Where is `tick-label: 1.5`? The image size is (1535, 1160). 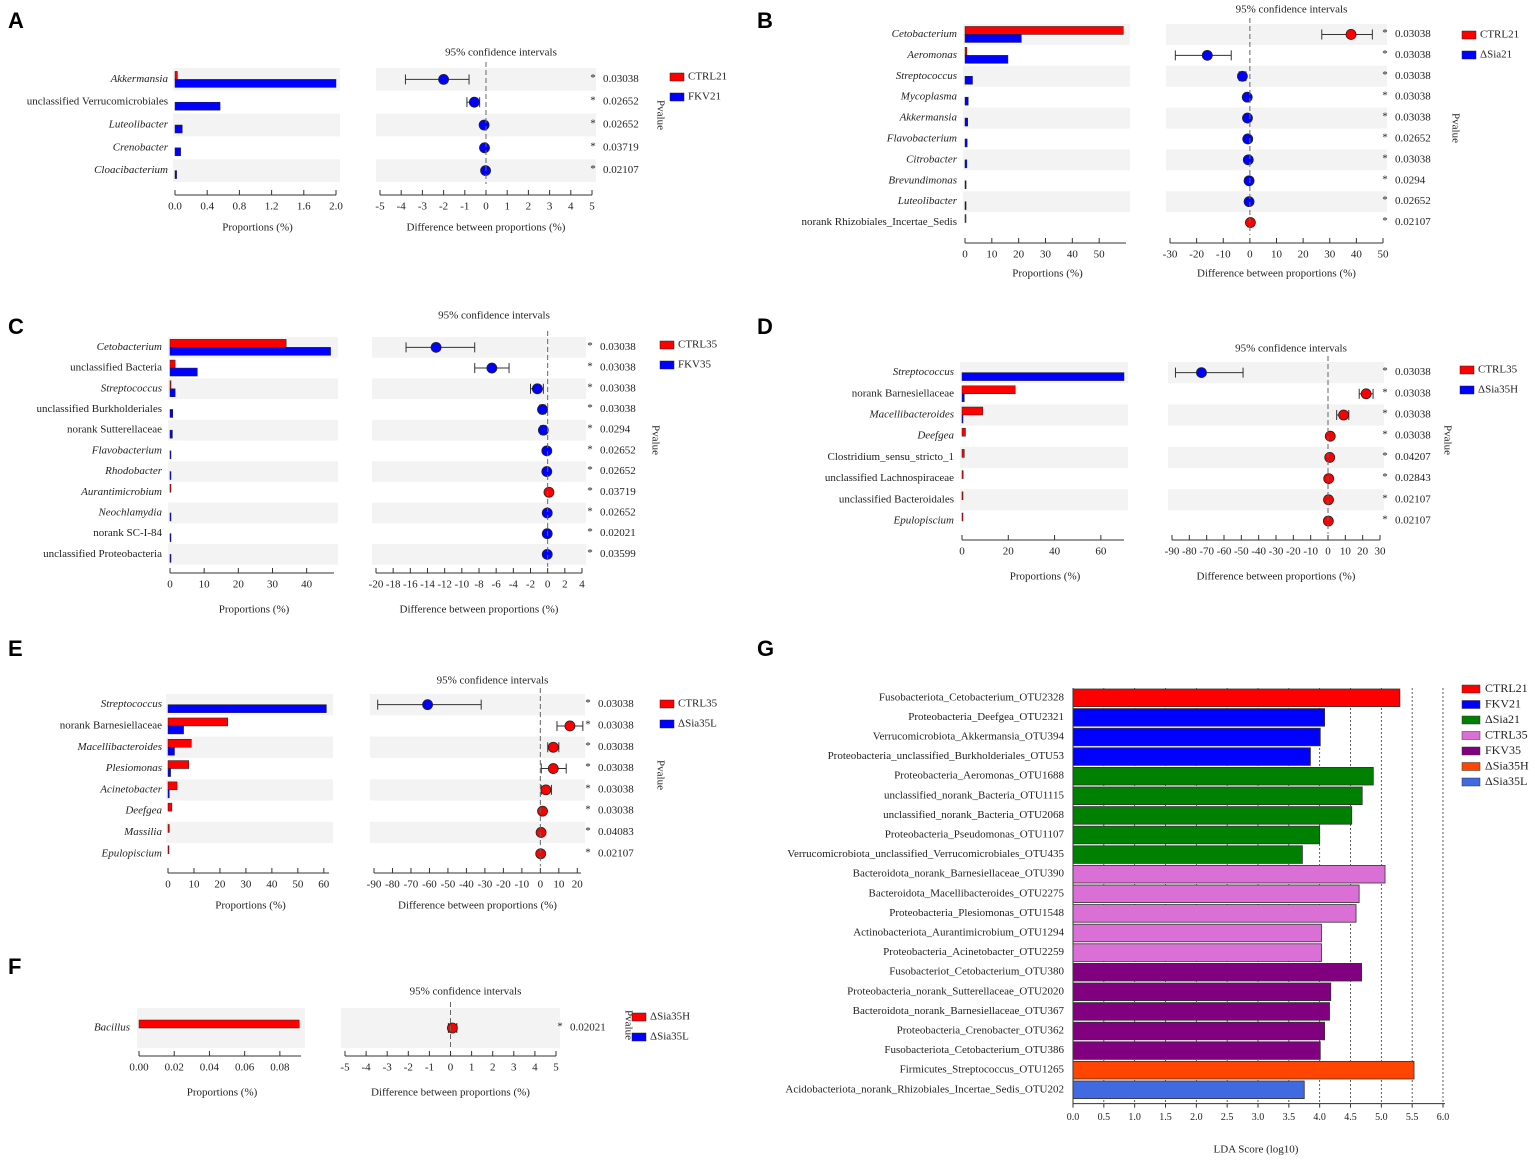
tick-label: 1.5 is located at coordinates (1165, 1117).